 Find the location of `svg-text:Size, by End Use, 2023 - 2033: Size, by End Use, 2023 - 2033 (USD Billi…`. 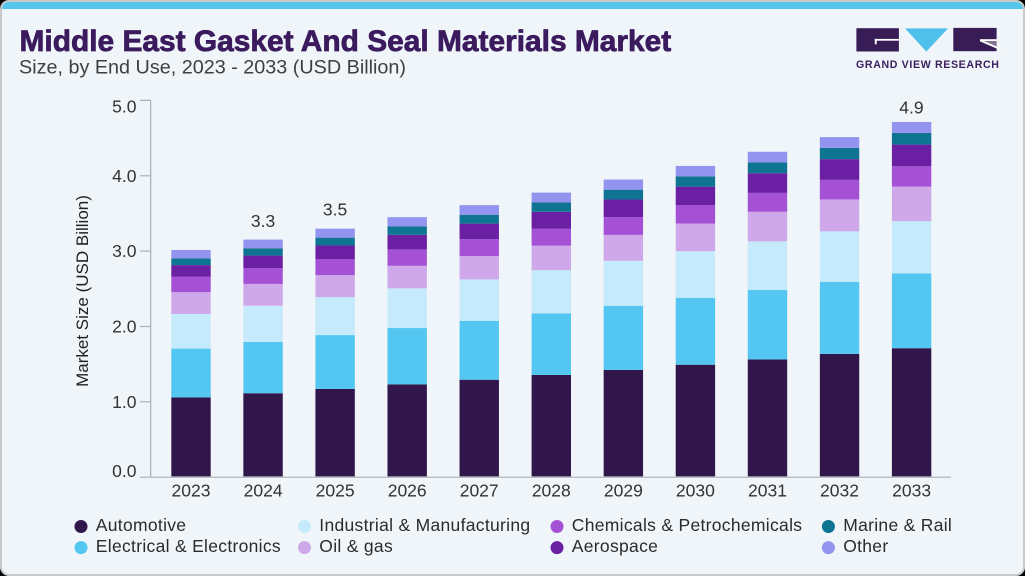

svg-text:Size, by End Use, 2023 - 2033: Size, by End Use, 2023 - 2033 (USD Billi… is located at coordinates (212, 68).